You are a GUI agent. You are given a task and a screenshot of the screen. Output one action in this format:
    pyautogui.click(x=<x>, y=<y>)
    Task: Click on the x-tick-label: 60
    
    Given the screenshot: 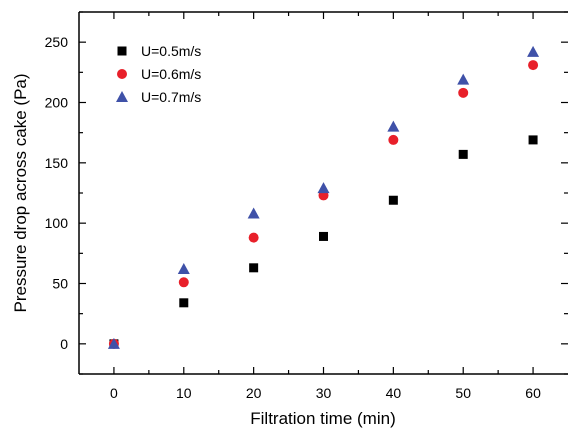 What is the action you would take?
    pyautogui.click(x=533, y=393)
    